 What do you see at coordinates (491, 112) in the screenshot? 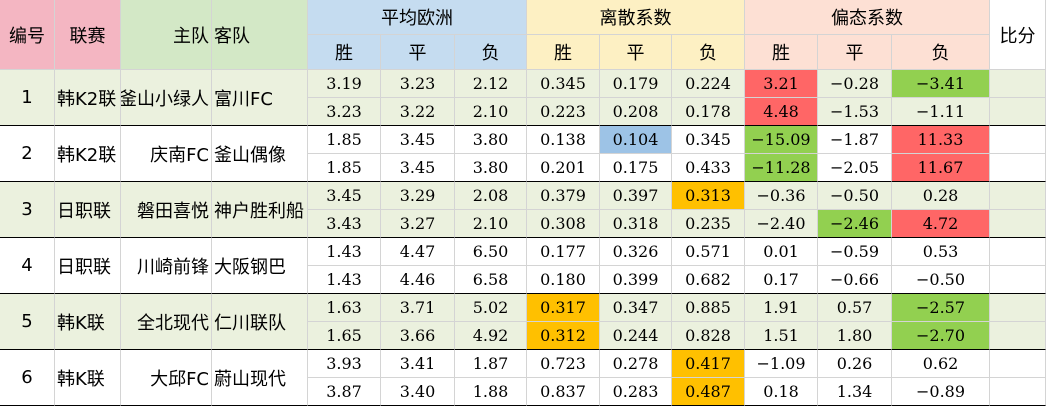
I see `avg-lose-value: 2.10` at bounding box center [491, 112].